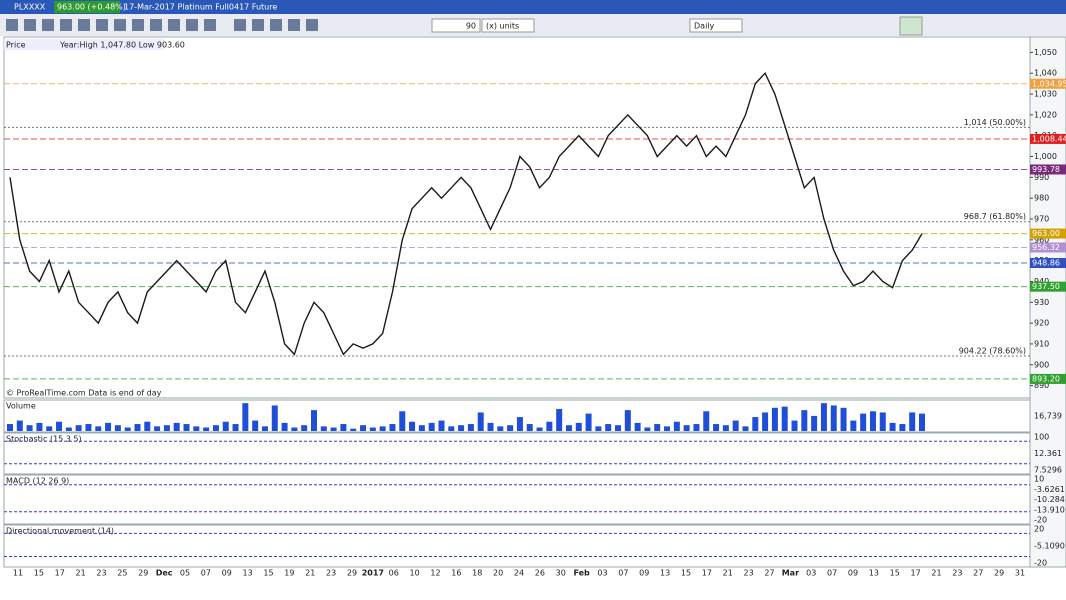 The image size is (1066, 600). I want to click on axis-tag: 100, so click(1041, 437).